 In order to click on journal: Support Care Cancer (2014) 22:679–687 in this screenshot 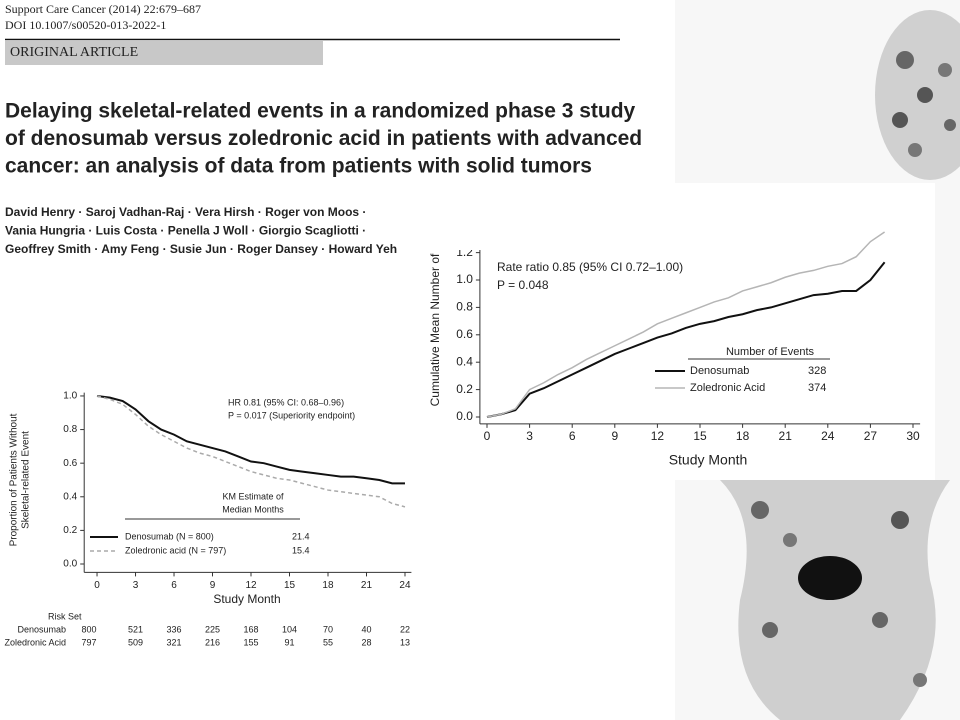, I will do `click(103, 9)`.